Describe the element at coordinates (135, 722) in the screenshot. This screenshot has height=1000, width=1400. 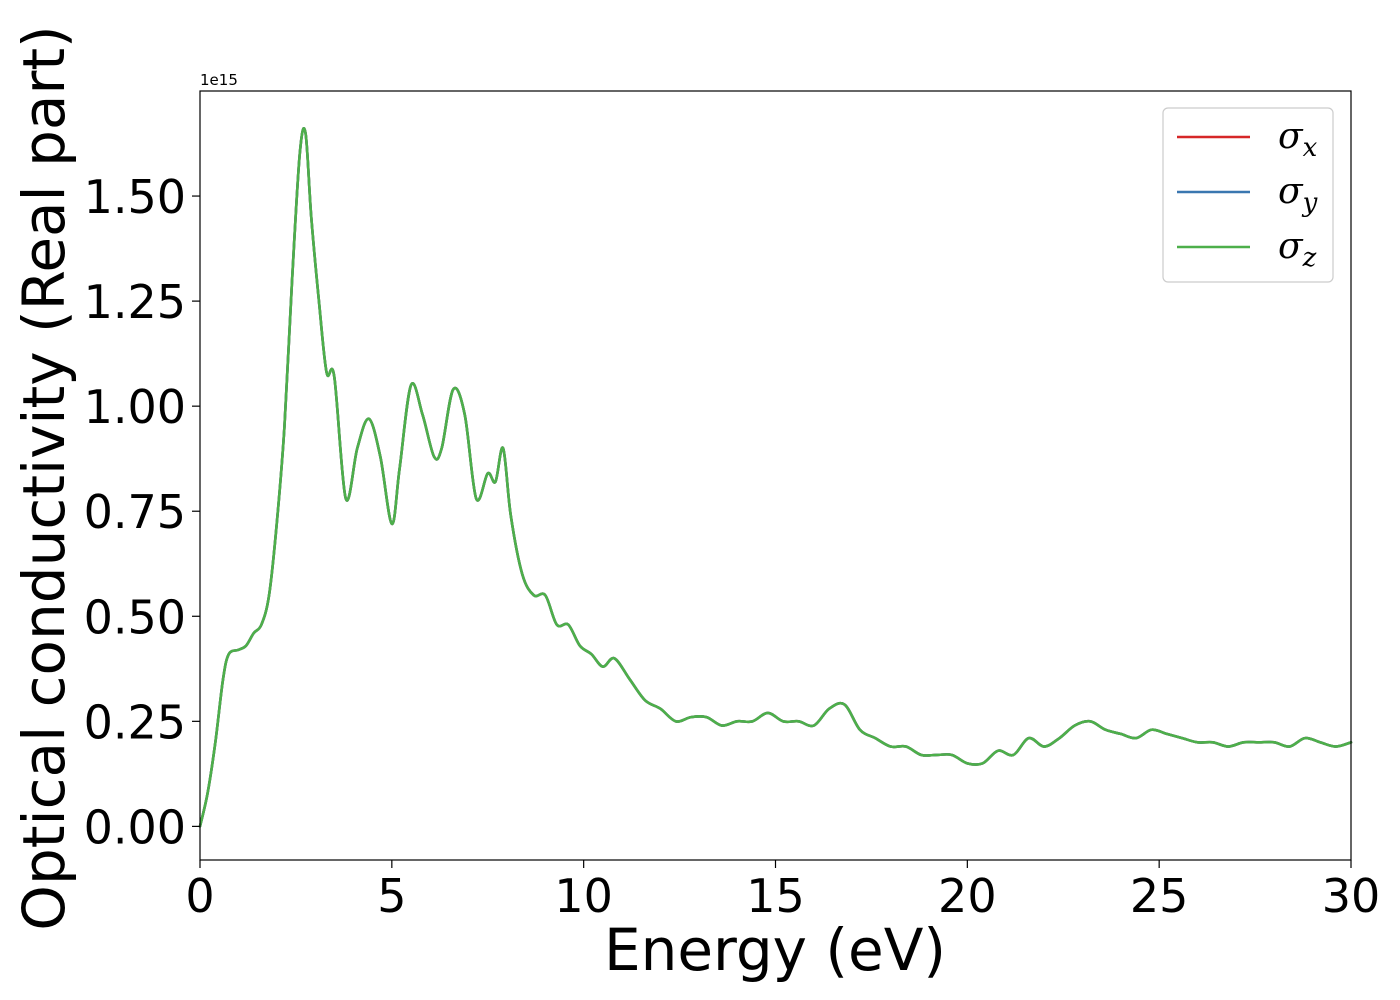
I see `y-tick-label: 0.25` at that location.